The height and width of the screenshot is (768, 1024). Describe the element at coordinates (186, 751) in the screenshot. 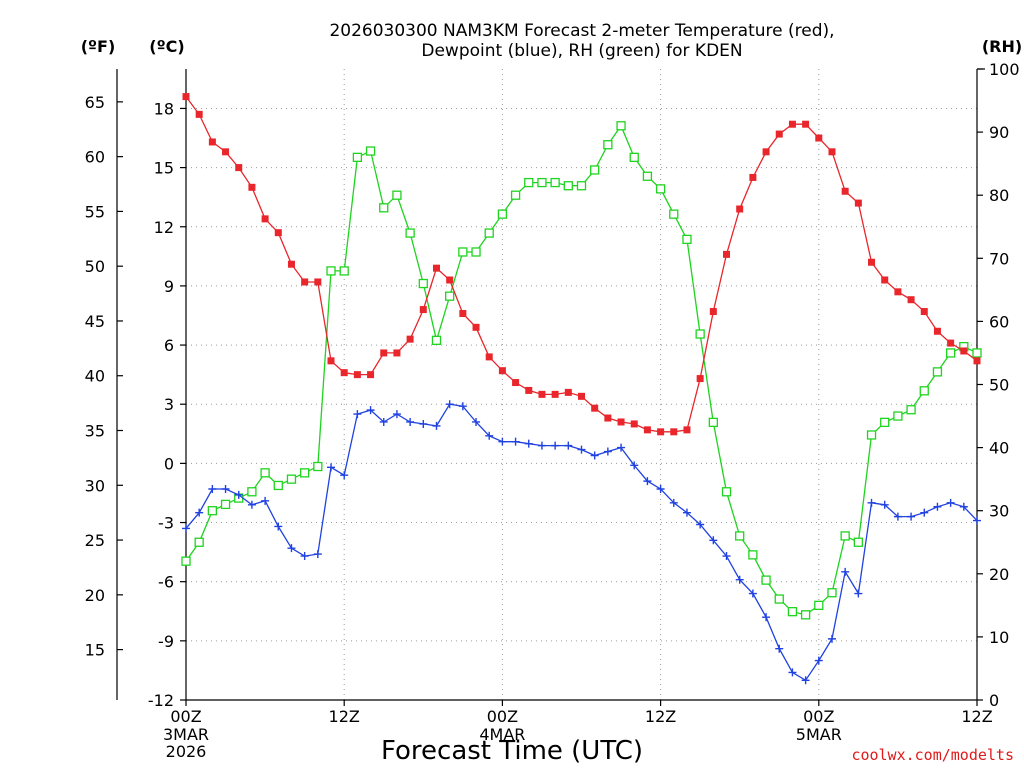

I see `x-tick-year-label: 2026` at that location.